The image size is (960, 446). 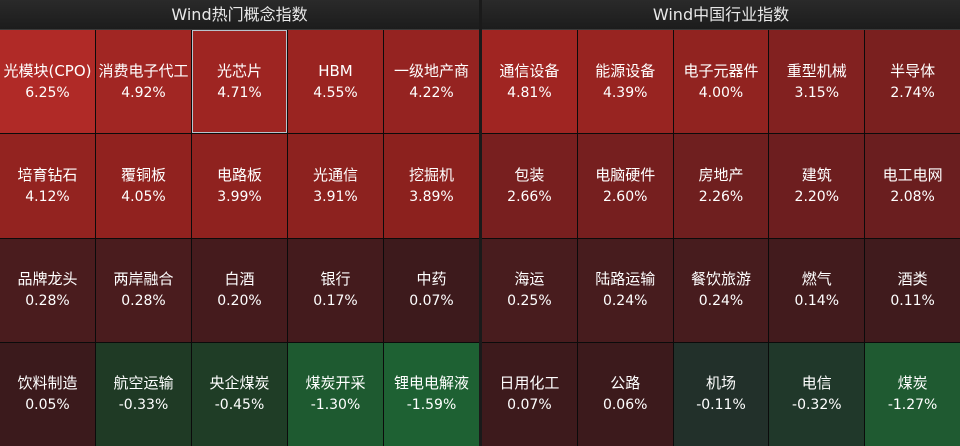 What do you see at coordinates (529, 70) in the screenshot?
I see `tile-name: 通信设备` at bounding box center [529, 70].